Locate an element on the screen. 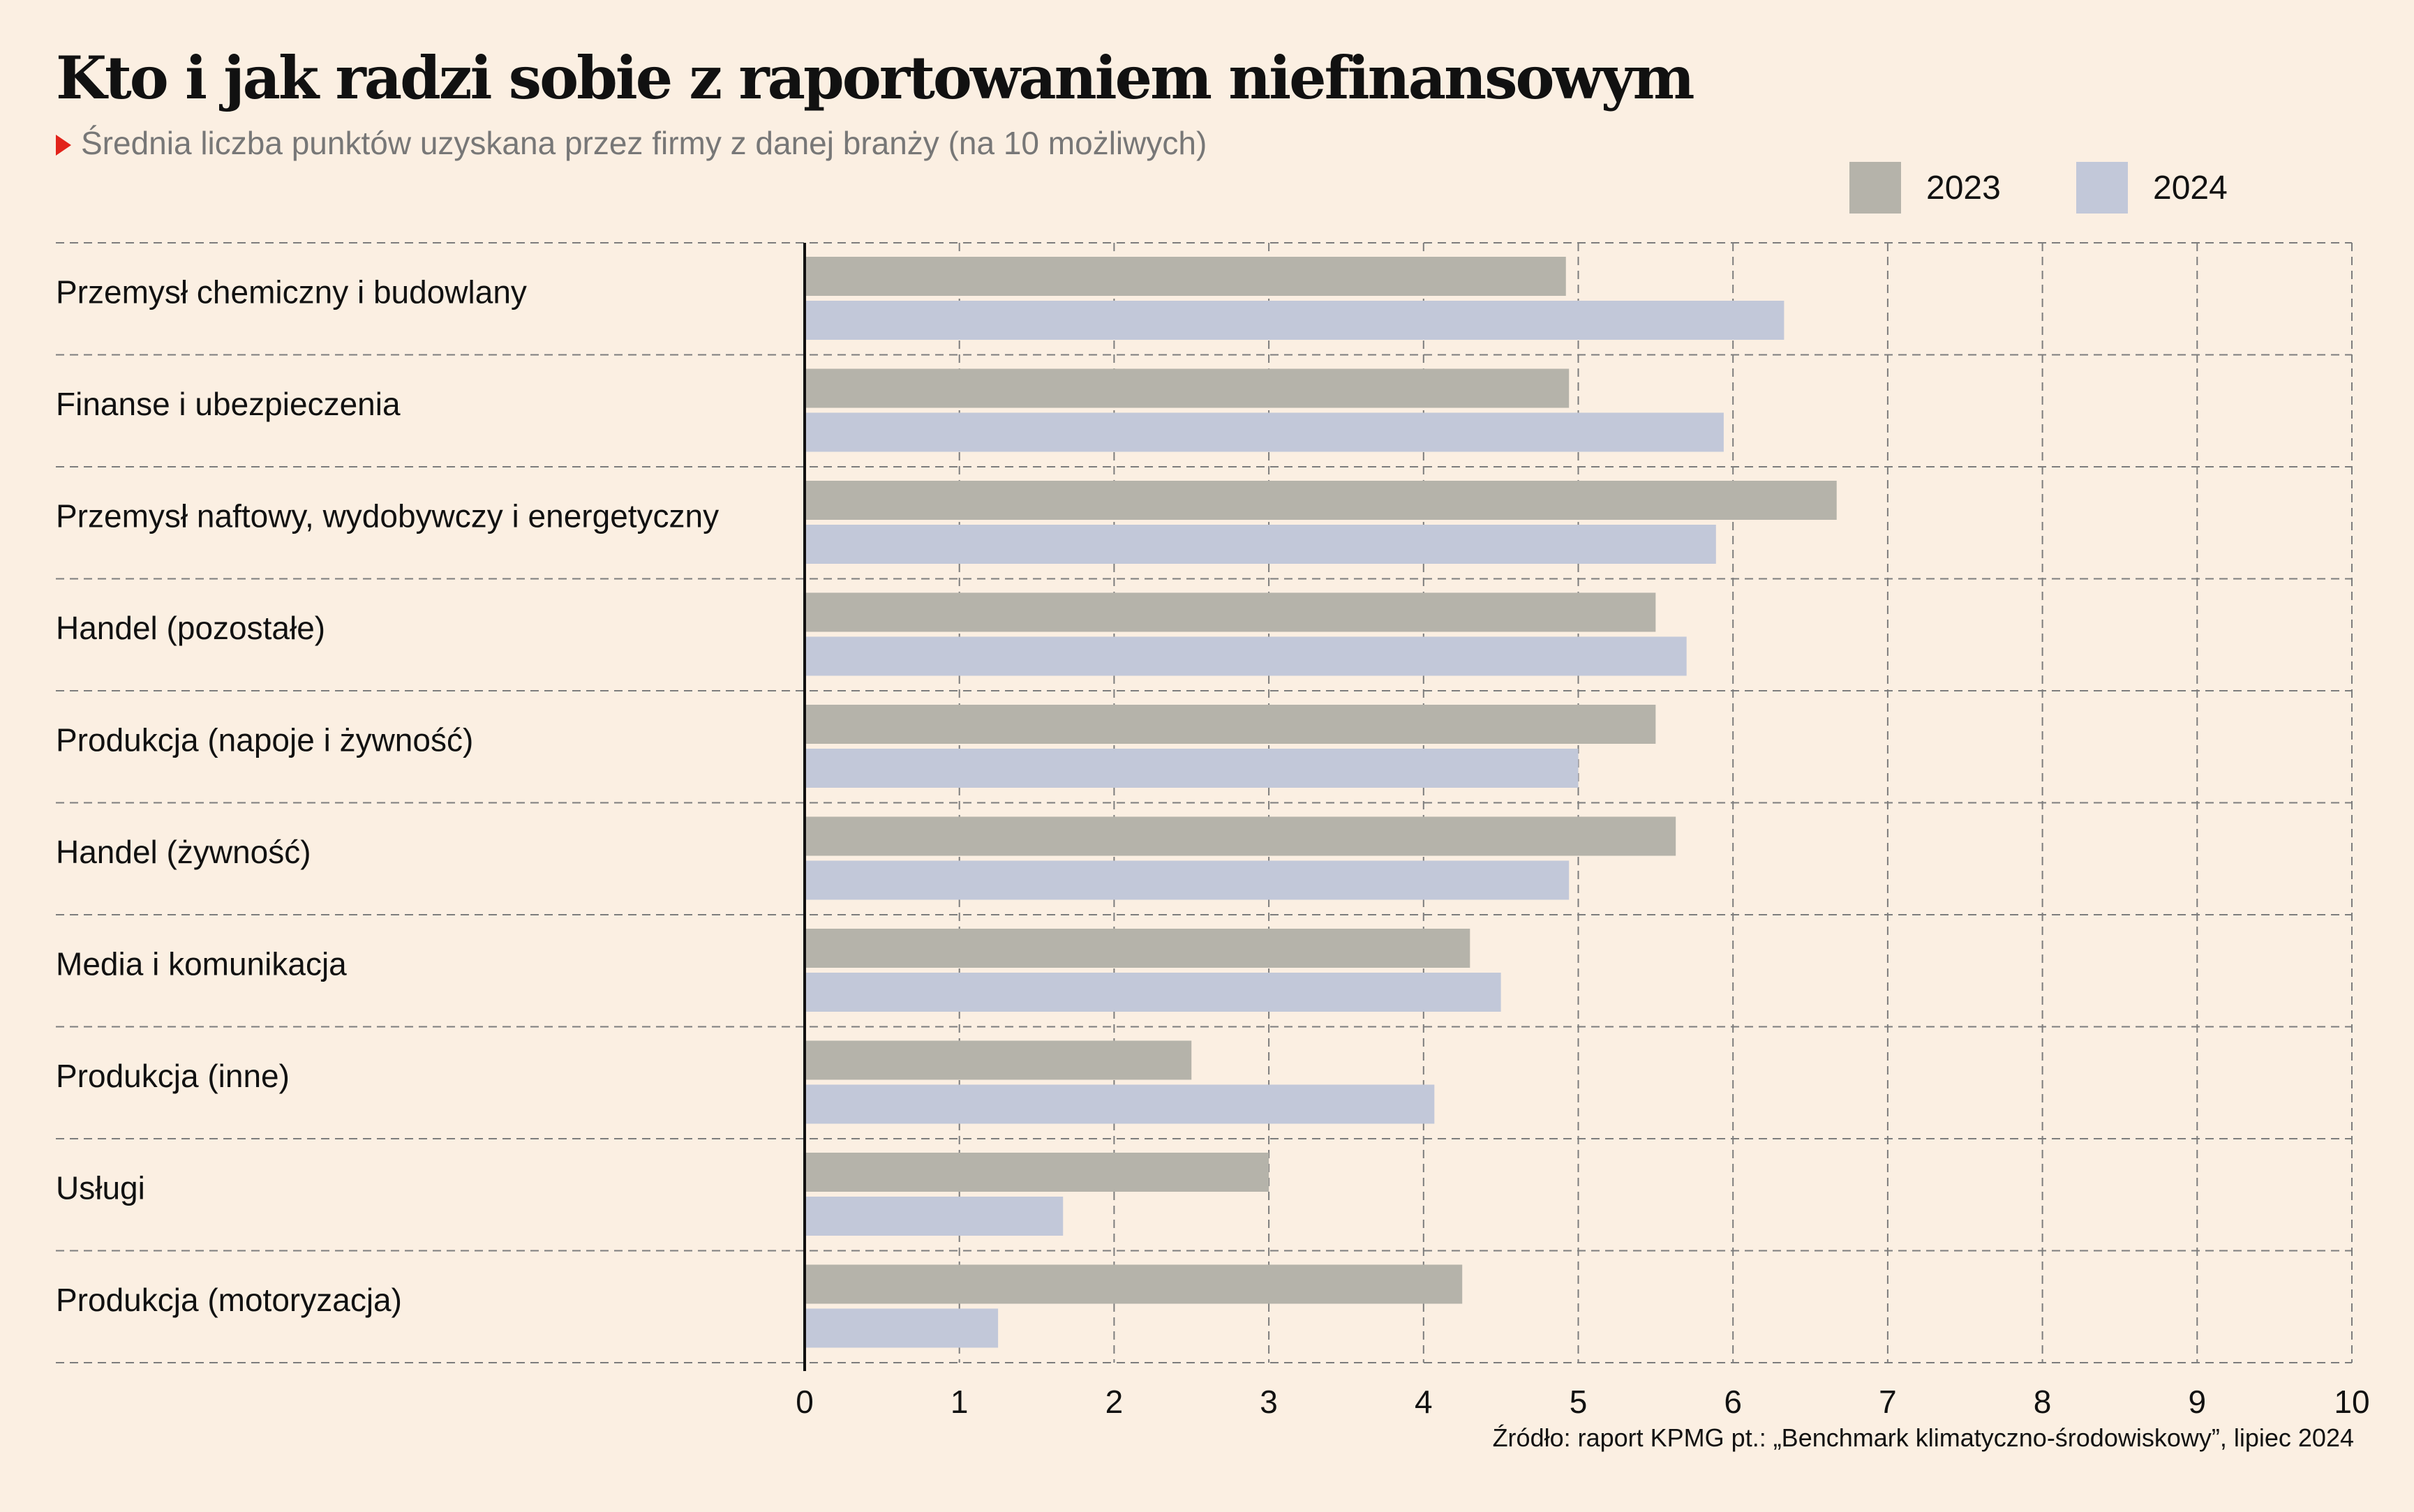  tick-label: 10 is located at coordinates (2351, 1402).